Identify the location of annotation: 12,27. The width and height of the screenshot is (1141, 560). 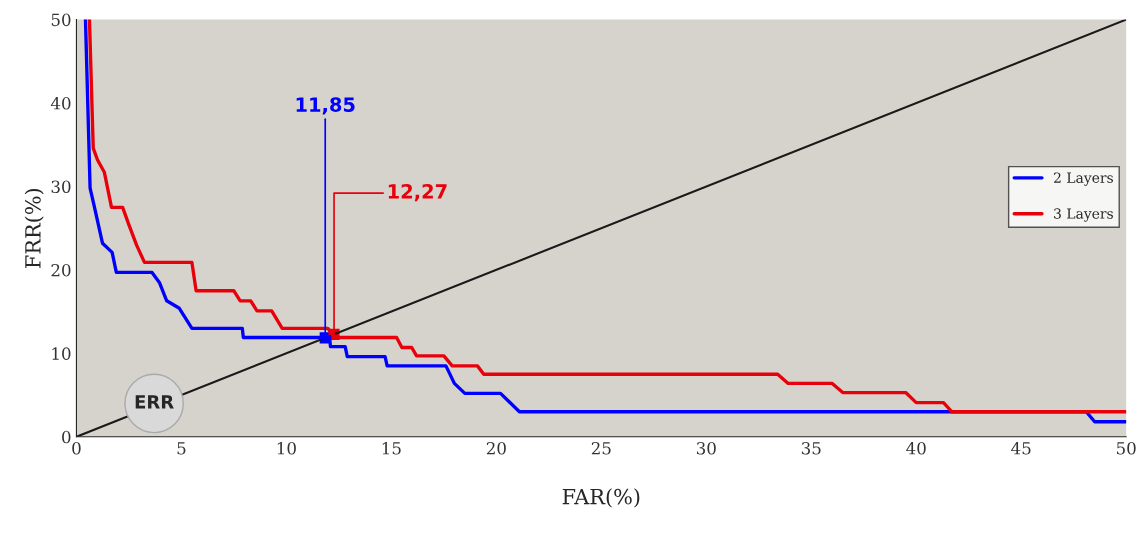
(417, 193).